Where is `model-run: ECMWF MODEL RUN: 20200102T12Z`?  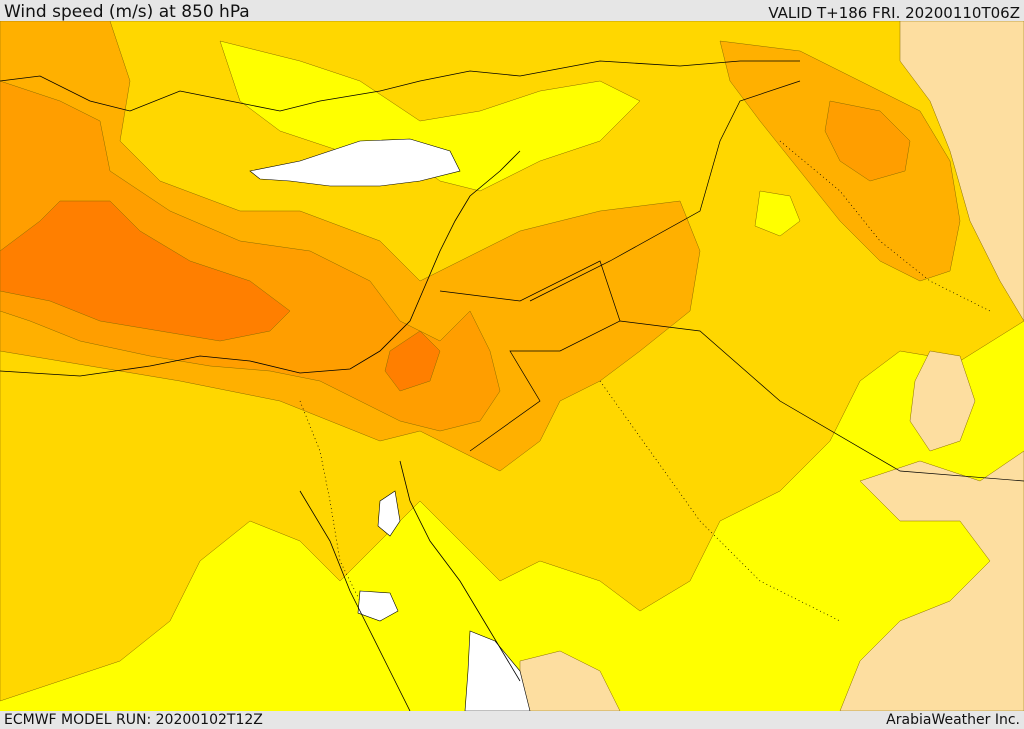
model-run: ECMWF MODEL RUN: 20200102T12Z is located at coordinates (133, 720).